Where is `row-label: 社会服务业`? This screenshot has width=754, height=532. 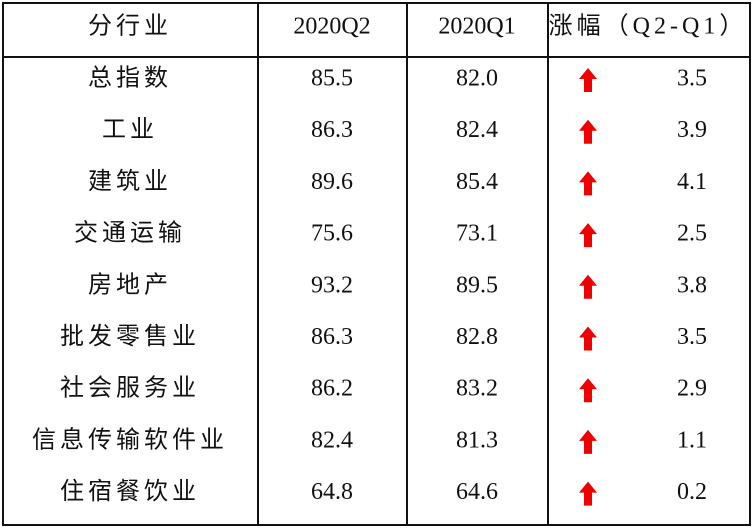 row-label: 社会服务业 is located at coordinates (130, 388).